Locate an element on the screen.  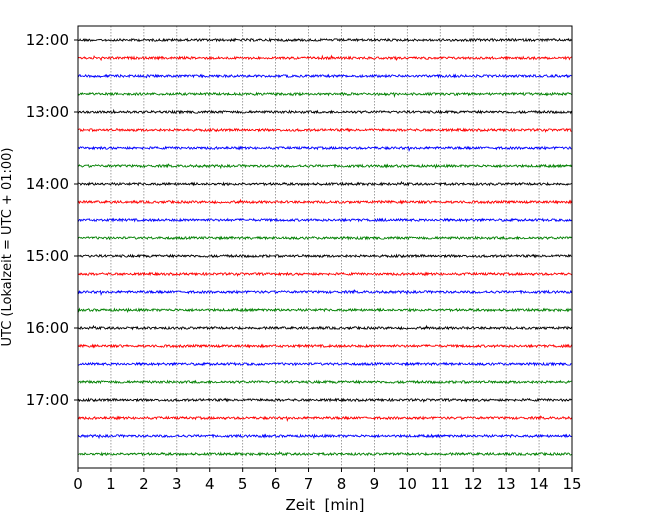
x-tick-label: 1 is located at coordinates (111, 484).